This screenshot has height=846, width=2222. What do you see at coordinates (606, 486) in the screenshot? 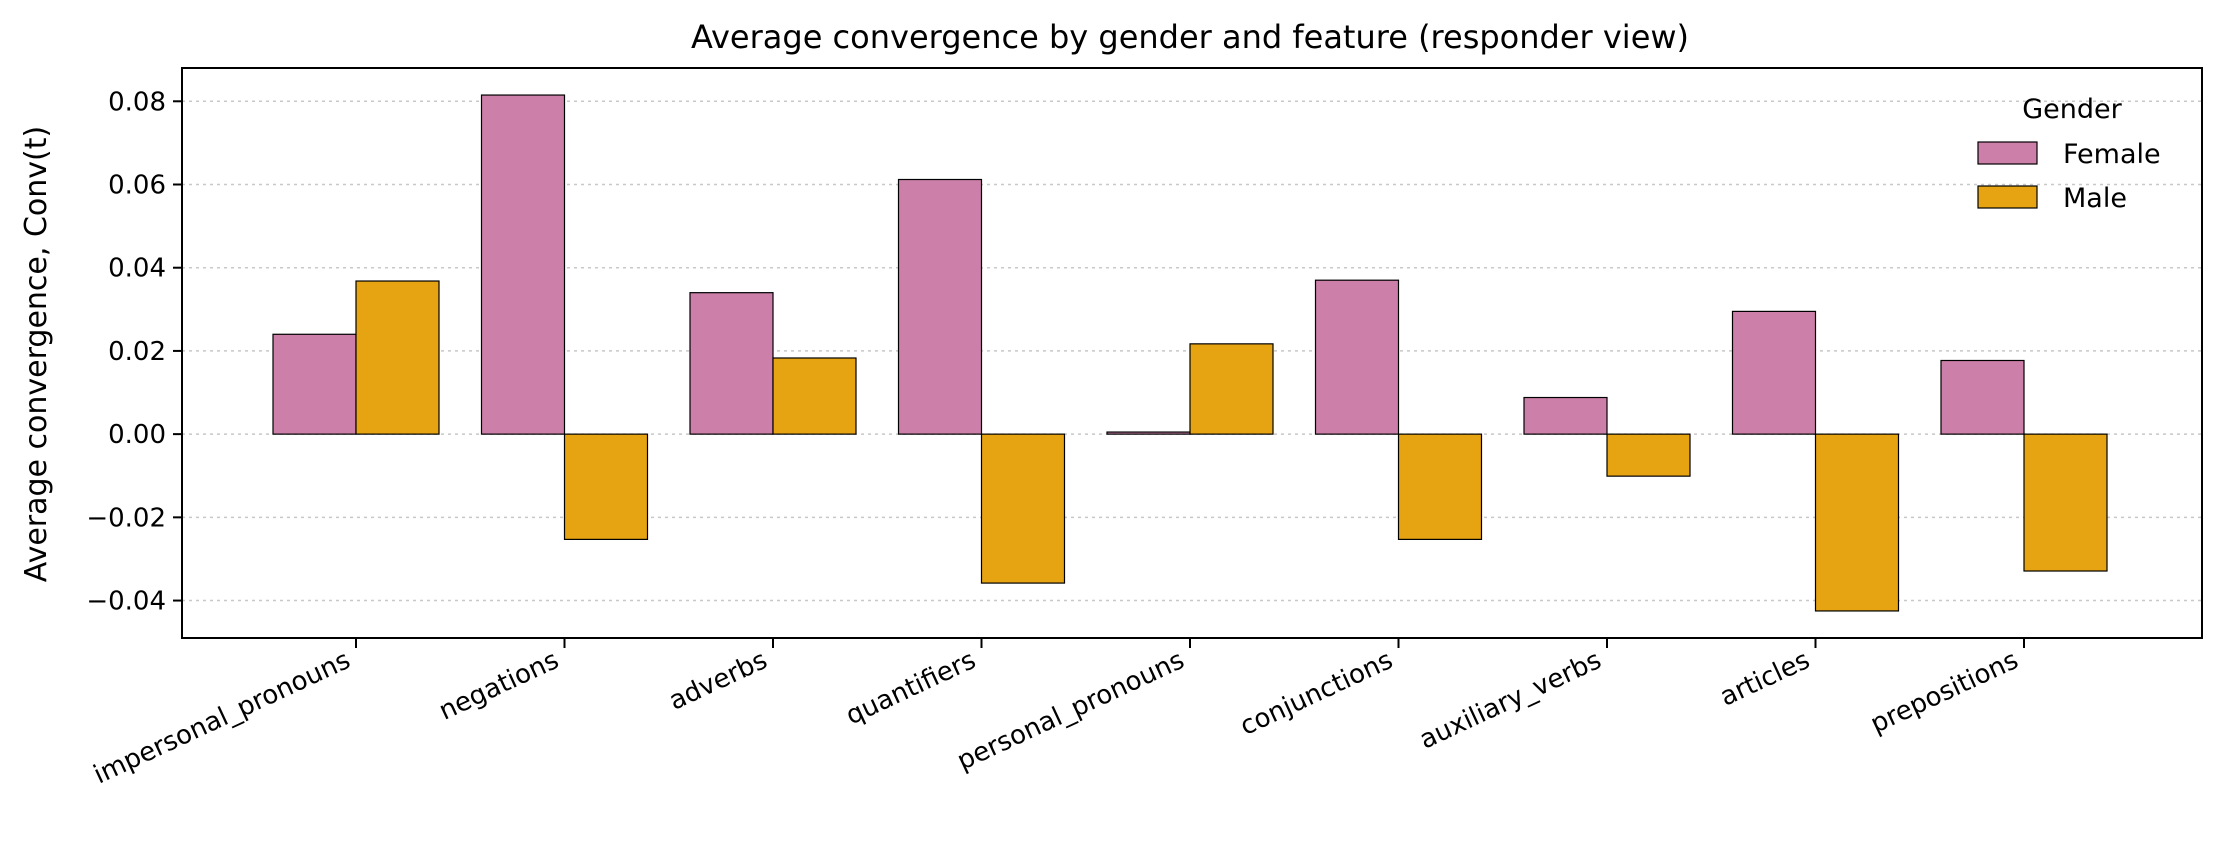
I see `bar-male-negations` at bounding box center [606, 486].